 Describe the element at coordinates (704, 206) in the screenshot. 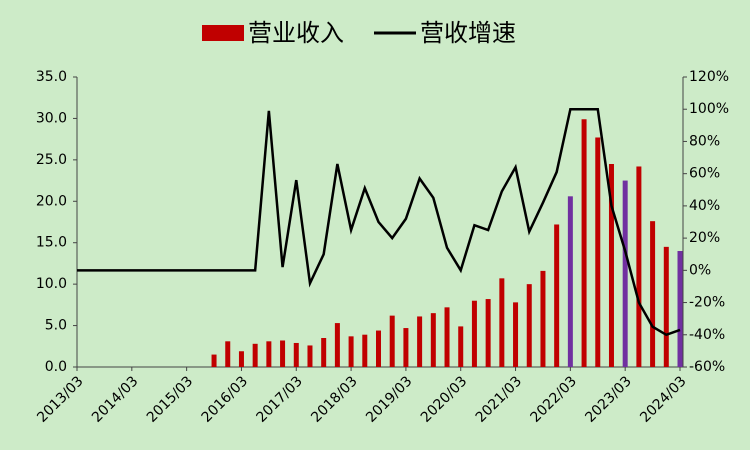

I see `y2-tick-label: 40%` at that location.